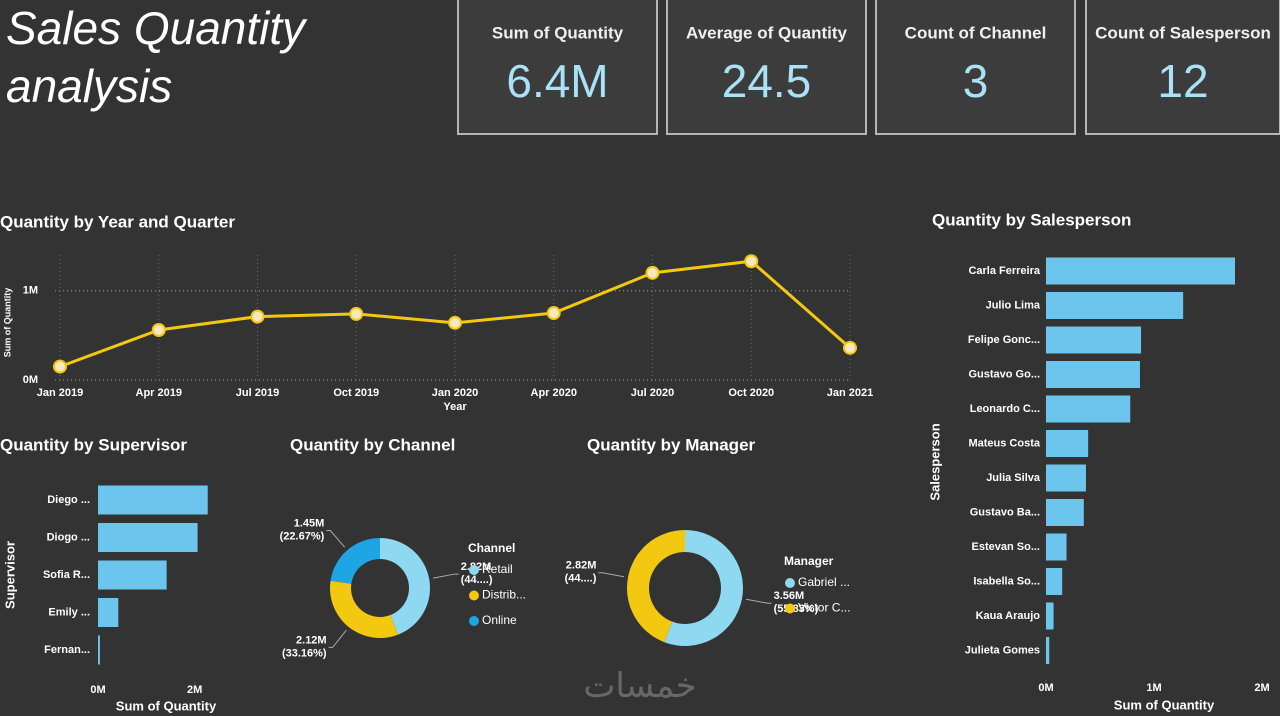  I want to click on y-tick-label: Julieta Gomes, so click(1002, 650).